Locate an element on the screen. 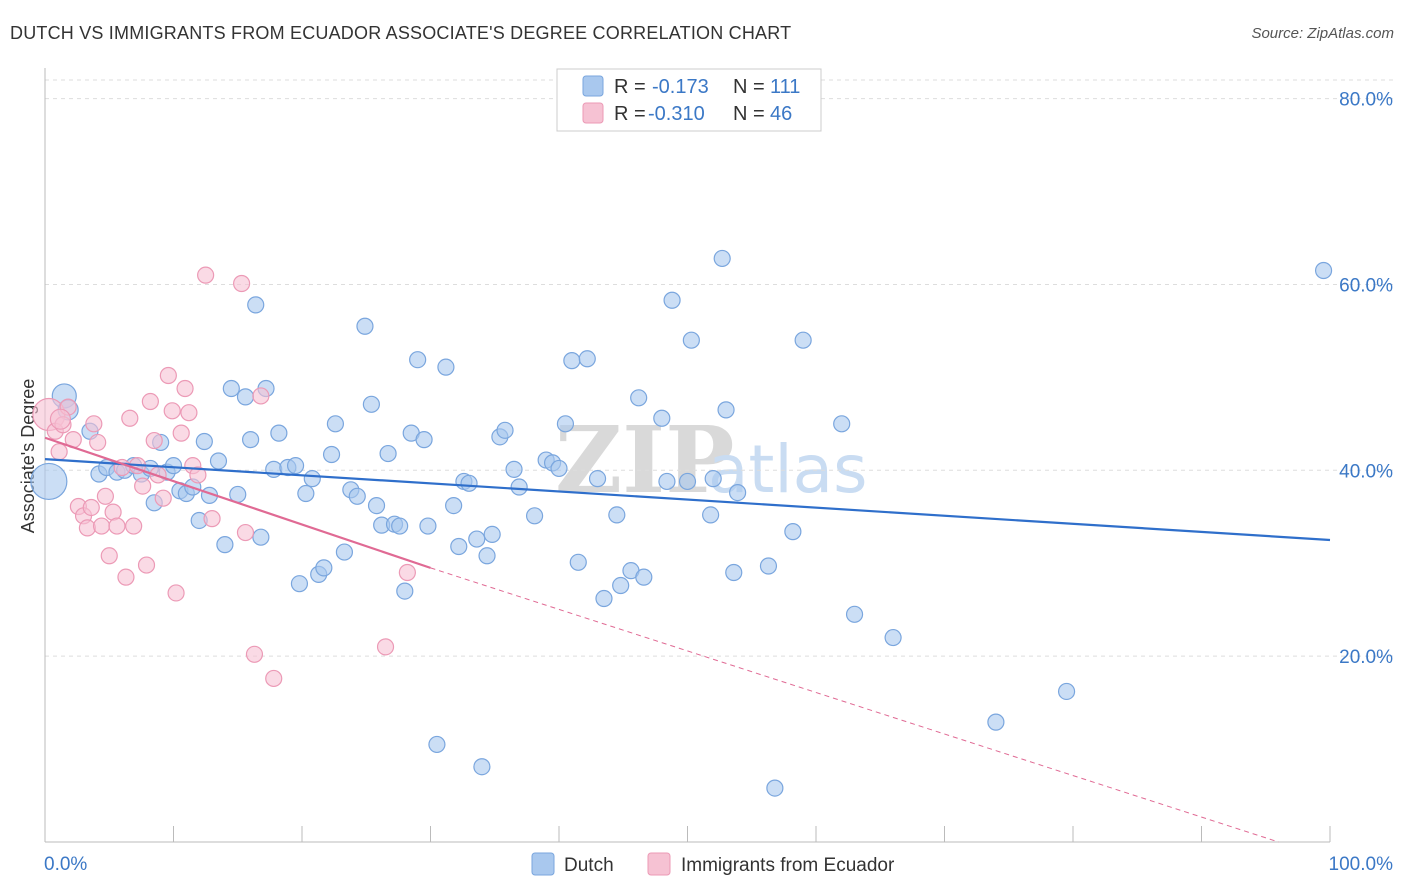  legend-n-value-2: 46 is located at coordinates (781, 114).